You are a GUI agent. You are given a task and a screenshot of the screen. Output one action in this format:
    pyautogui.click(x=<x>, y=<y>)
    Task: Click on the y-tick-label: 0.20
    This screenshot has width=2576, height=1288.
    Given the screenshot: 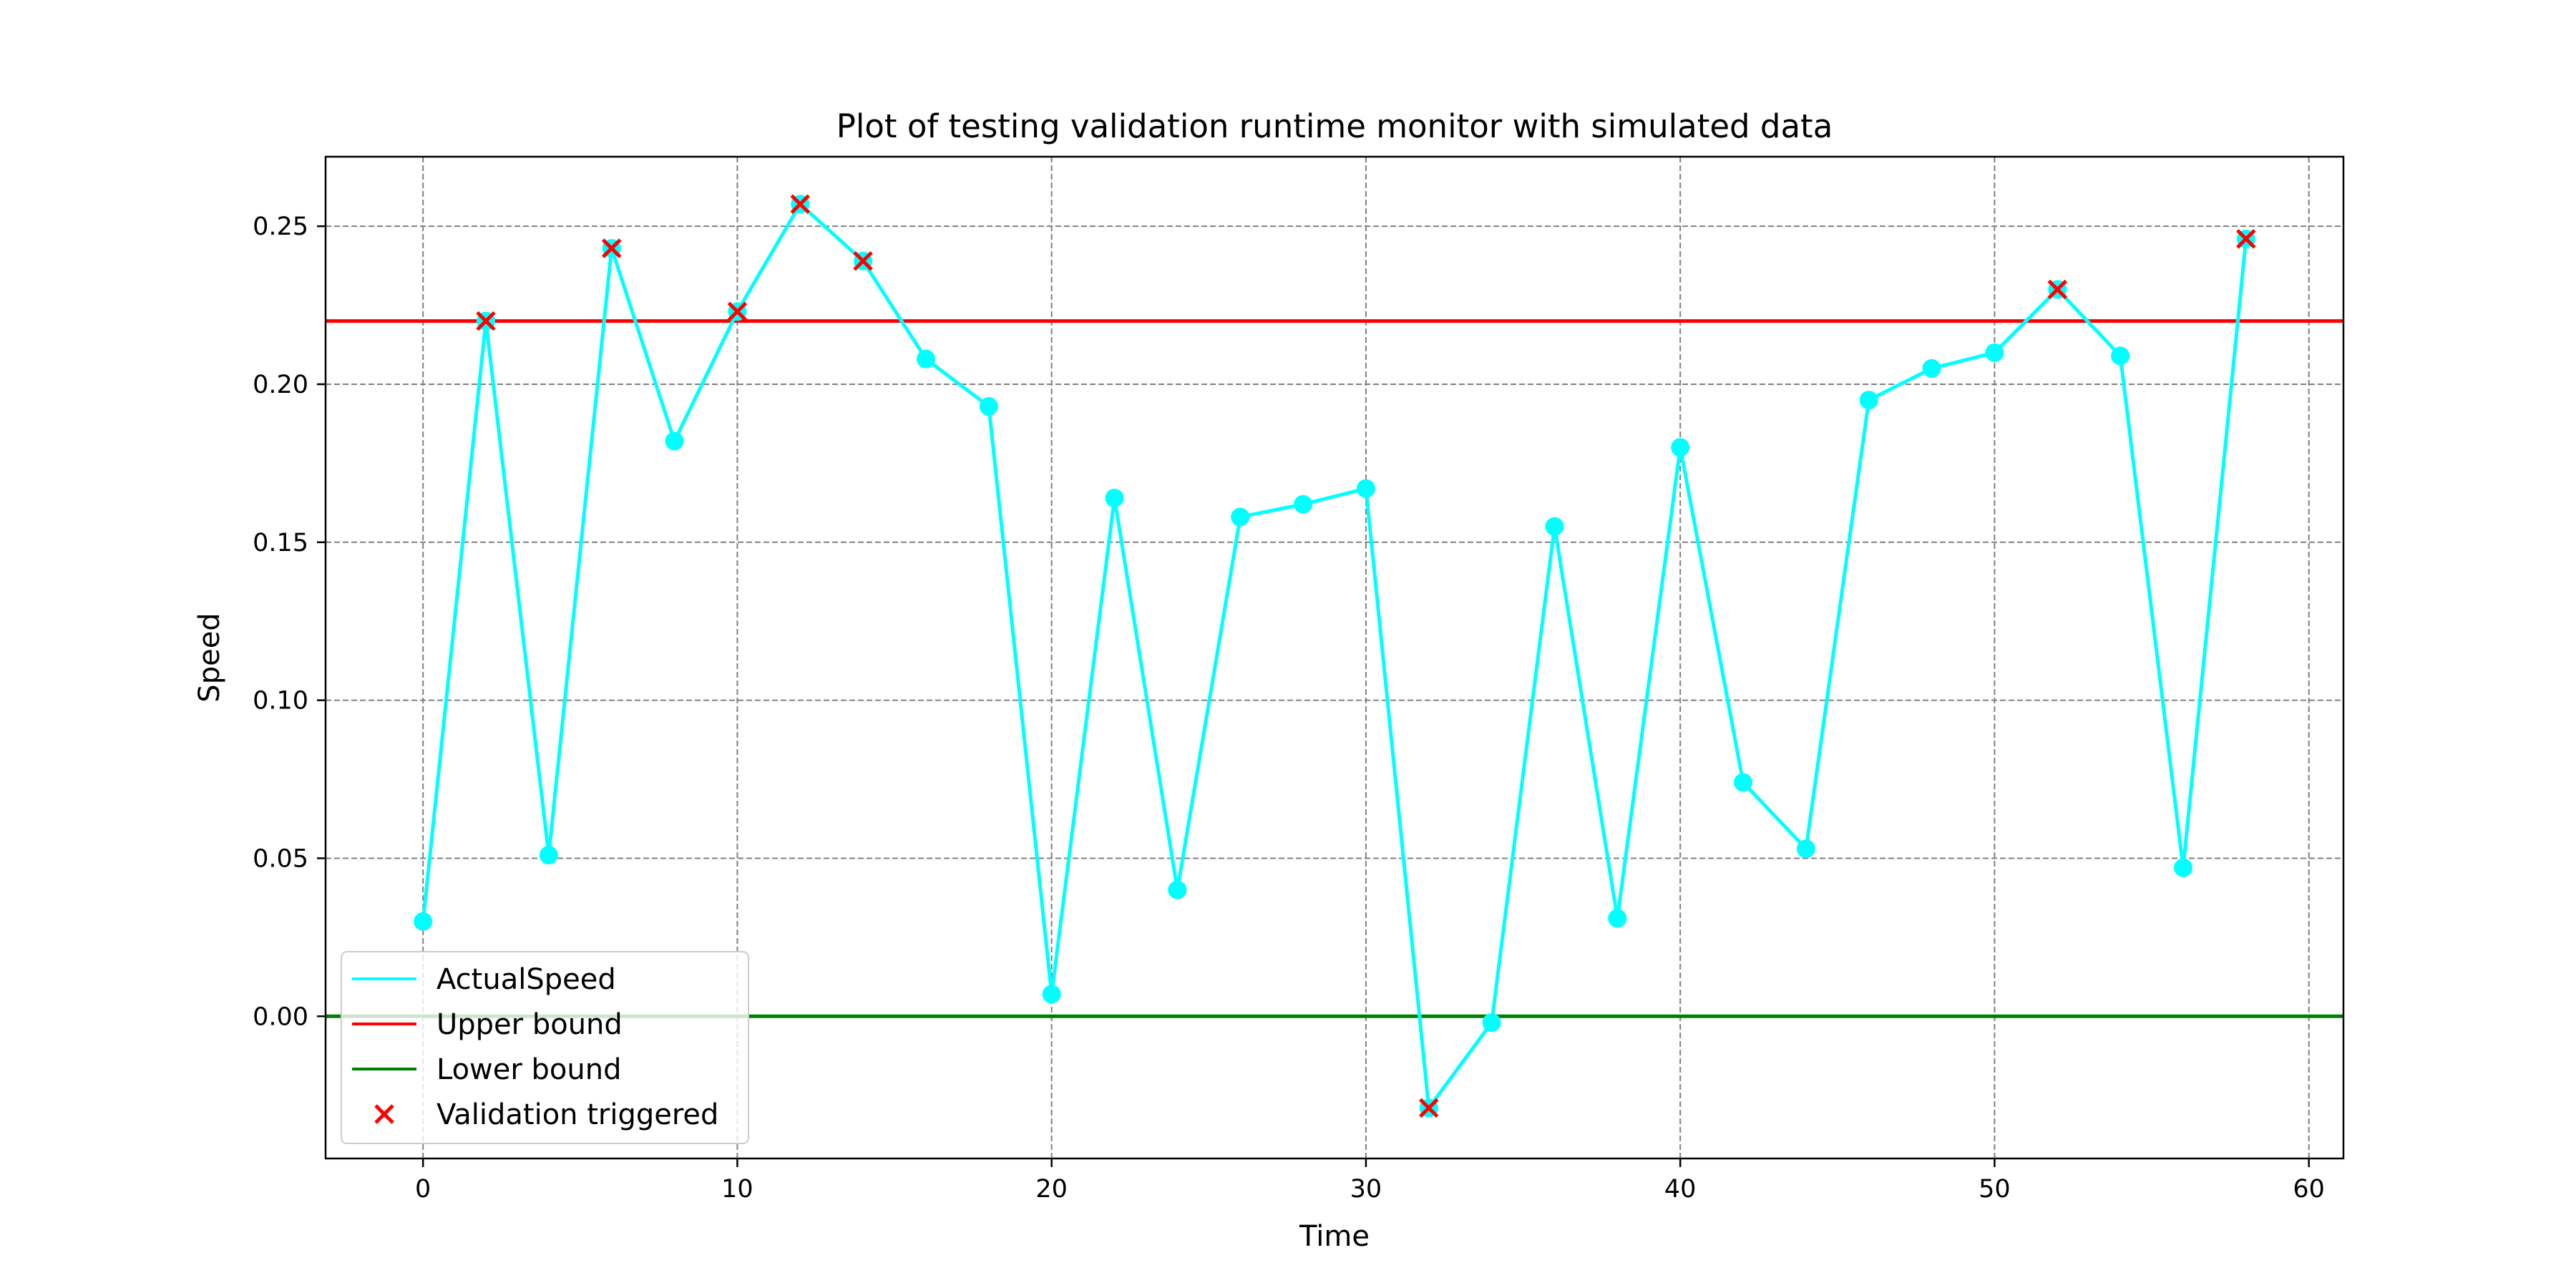 What is the action you would take?
    pyautogui.click(x=280, y=385)
    